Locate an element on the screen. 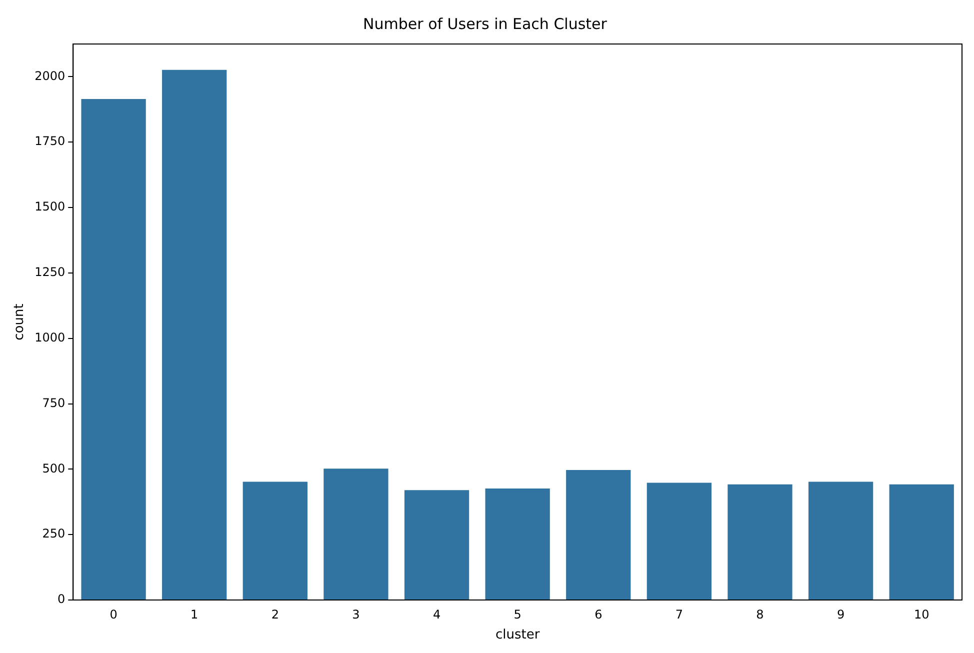 This screenshot has height=653, width=974. x-tick-label: 1 is located at coordinates (194, 614).